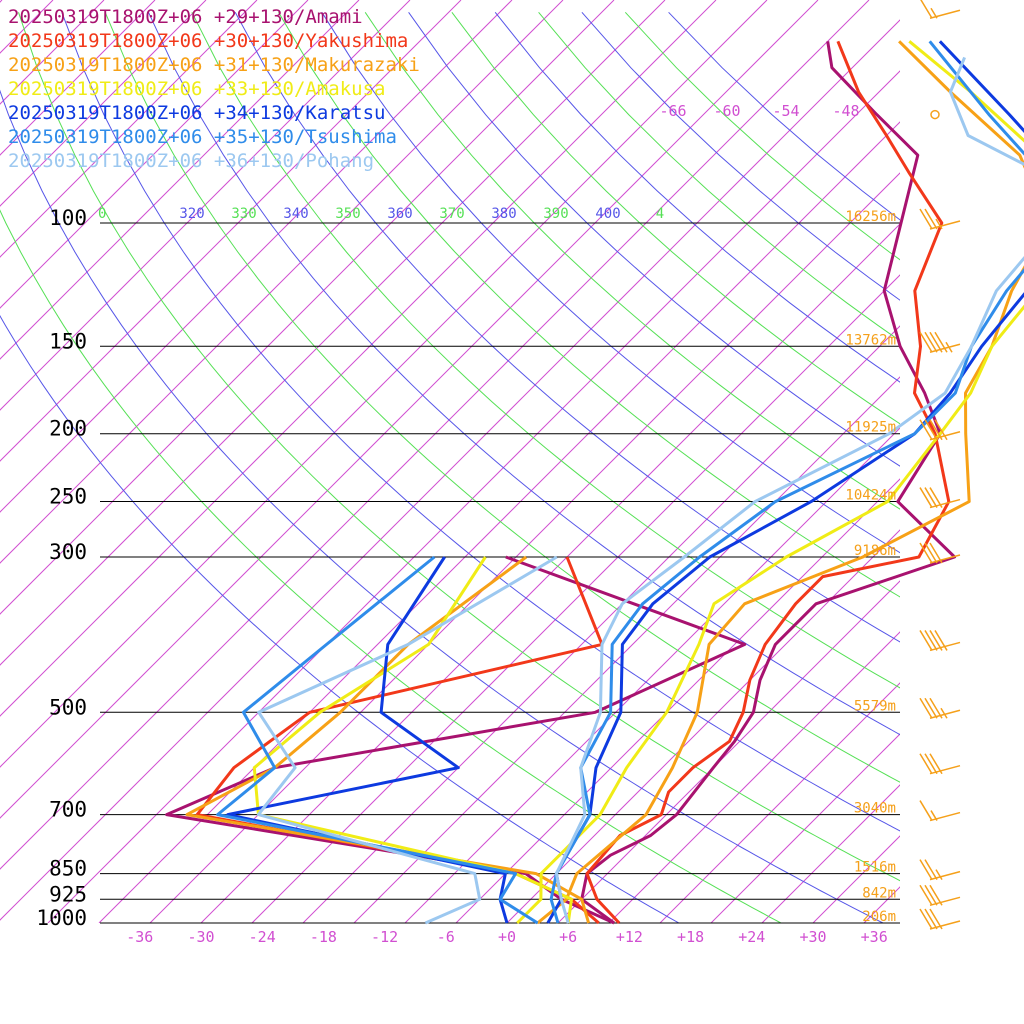 The width and height of the screenshot is (1024, 1024). Describe the element at coordinates (191, 161) in the screenshot. I see `legend-entry: 20250319T1800Z+06 +36+130/Pohang` at that location.